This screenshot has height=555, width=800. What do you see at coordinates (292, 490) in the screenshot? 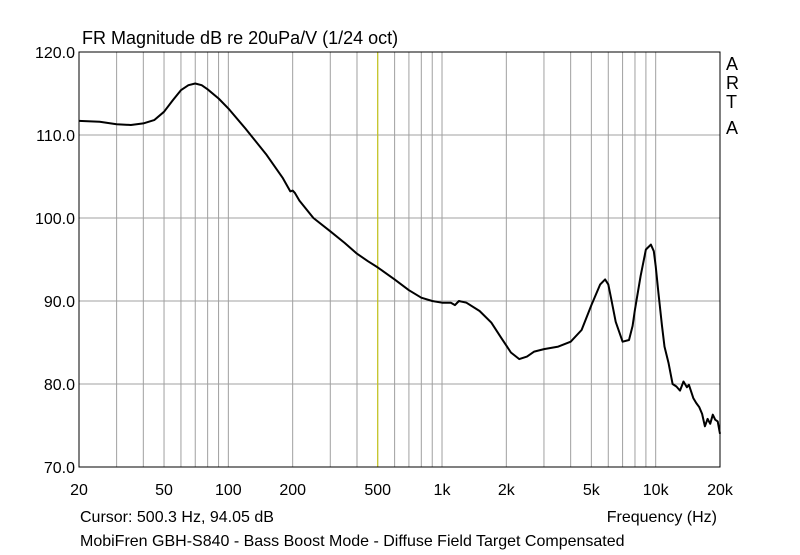
I see `x-tick-label-200: 200` at bounding box center [292, 490].